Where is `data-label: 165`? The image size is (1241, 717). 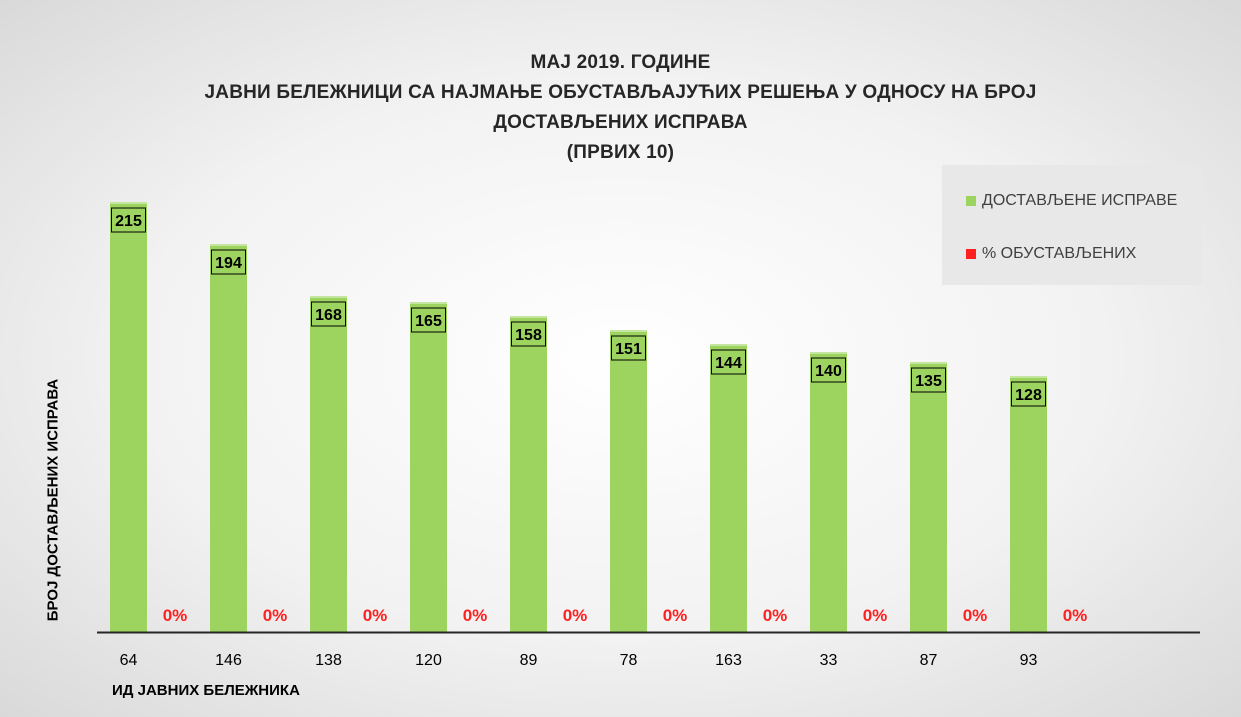
data-label: 165 is located at coordinates (428, 321).